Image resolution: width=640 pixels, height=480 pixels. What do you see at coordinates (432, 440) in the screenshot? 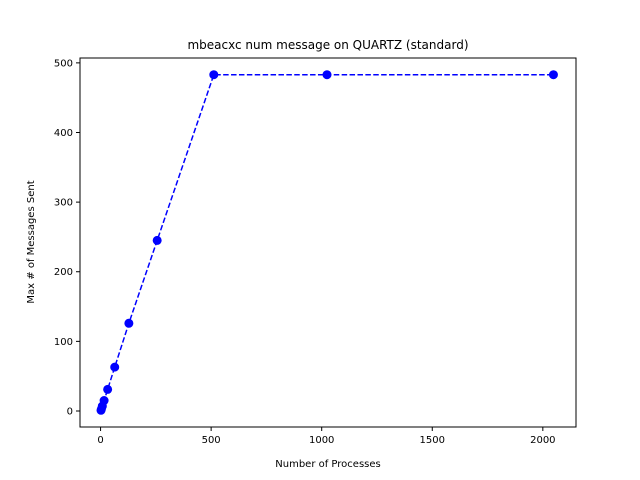
I see `x-tick-label: 1500` at bounding box center [432, 440].